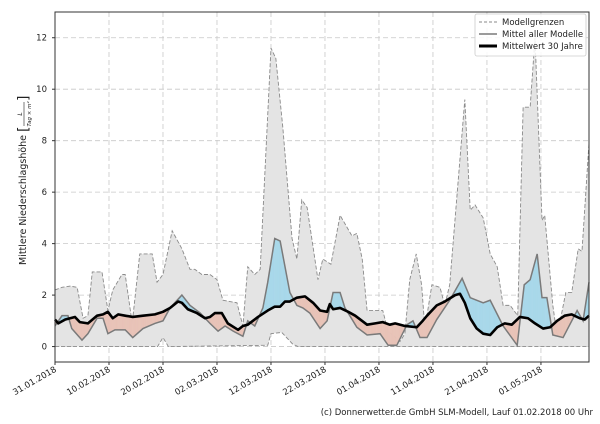 This screenshot has height=424, width=600. What do you see at coordinates (542, 35) in the screenshot?
I see `legend-label-model-mean: Mittel aller Modelle` at bounding box center [542, 35].